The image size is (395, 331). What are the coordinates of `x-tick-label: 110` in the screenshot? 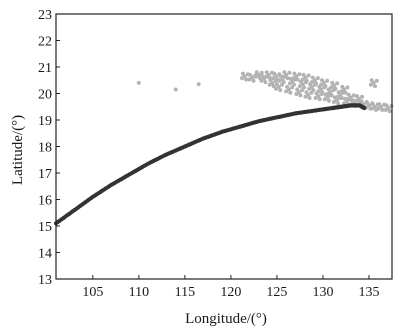 It's located at (139, 292).